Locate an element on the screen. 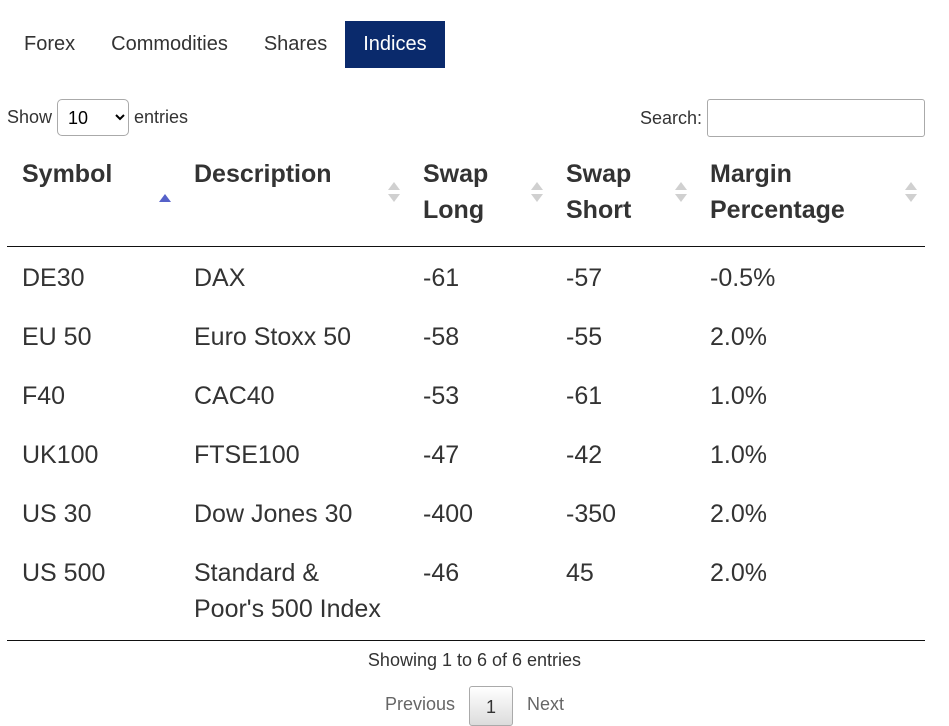  cell-swap-long: -47 is located at coordinates (441, 455).